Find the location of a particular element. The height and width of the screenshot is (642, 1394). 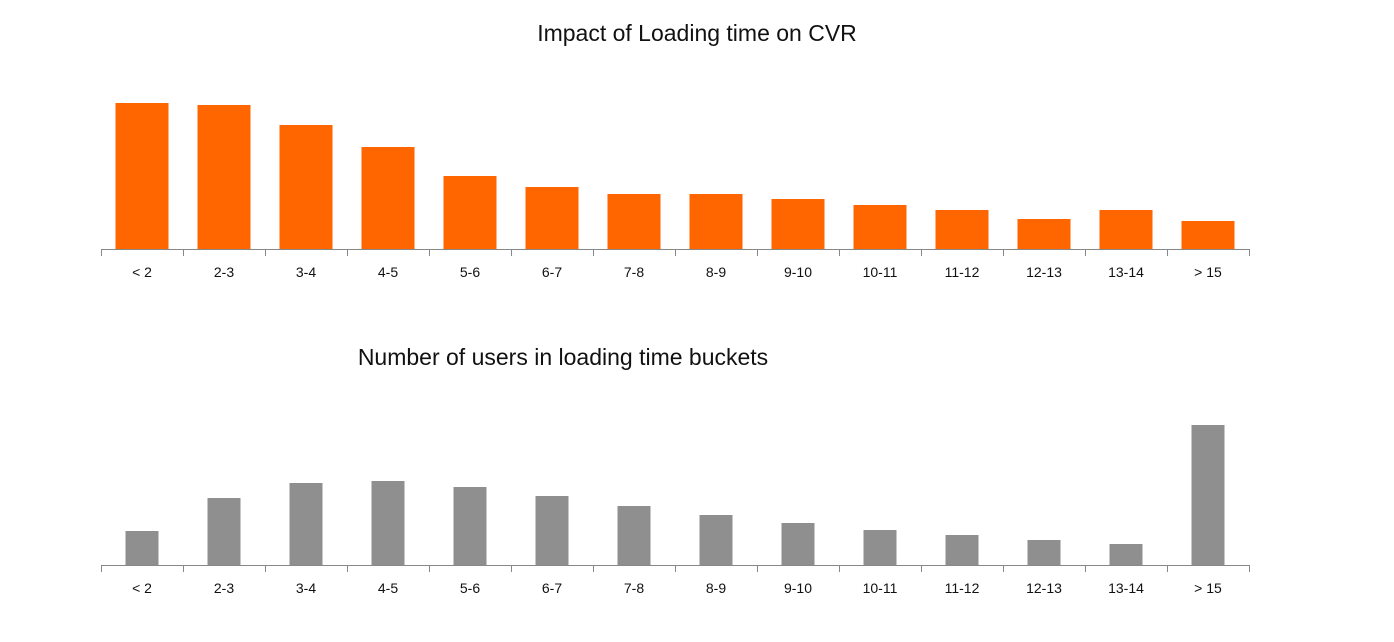

chart-title-users: Number of users in loading time buckets is located at coordinates (563, 357).